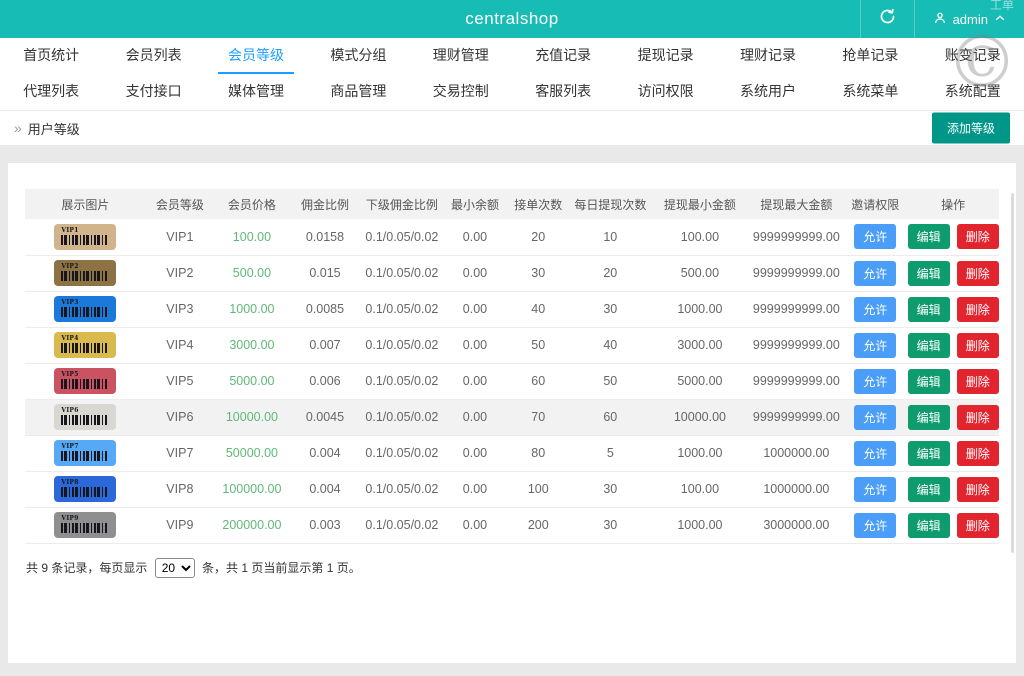 Image resolution: width=1024 pixels, height=676 pixels. What do you see at coordinates (610, 417) in the screenshot?
I see `cell-daily-withdrawals: 60` at bounding box center [610, 417].